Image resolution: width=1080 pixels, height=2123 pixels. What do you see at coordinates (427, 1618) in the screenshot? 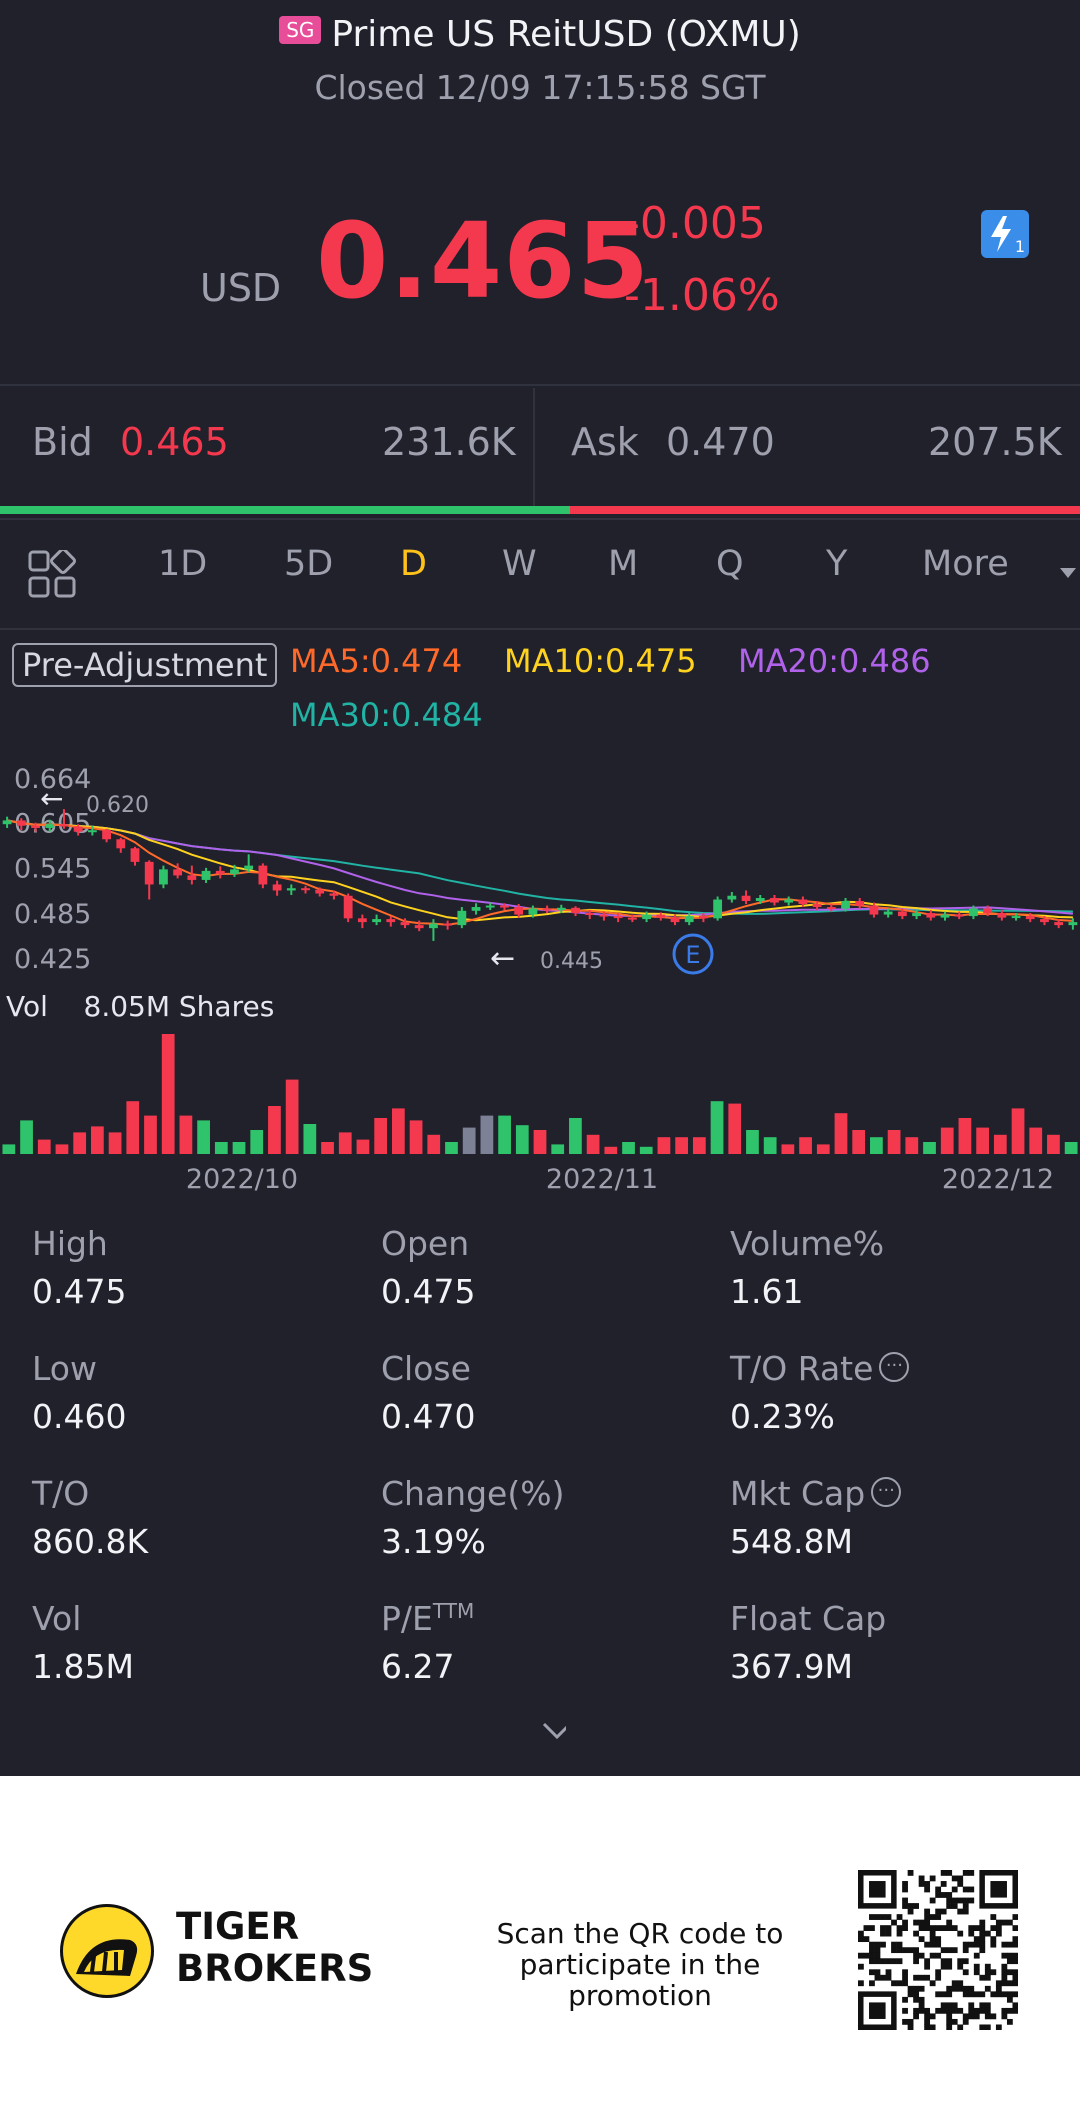
I see `stat-label: P/ETTM` at bounding box center [427, 1618].